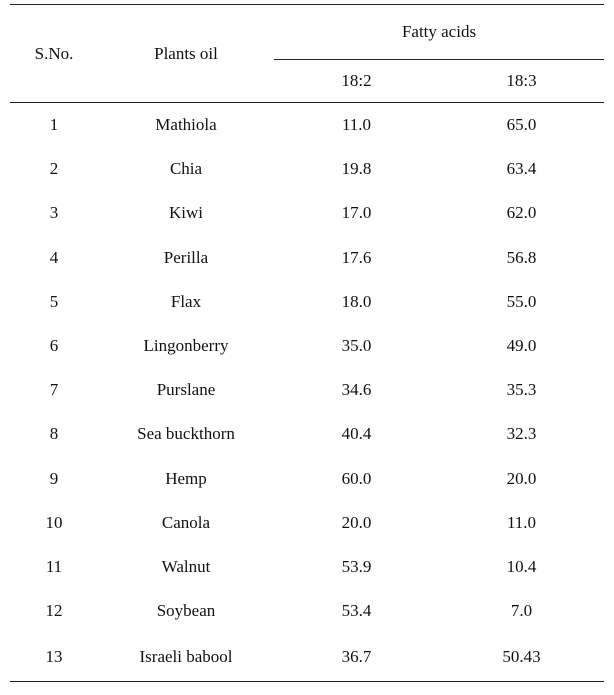 The width and height of the screenshot is (614, 695). Describe the element at coordinates (521, 346) in the screenshot. I see `cell-18-3: 49.0` at that location.